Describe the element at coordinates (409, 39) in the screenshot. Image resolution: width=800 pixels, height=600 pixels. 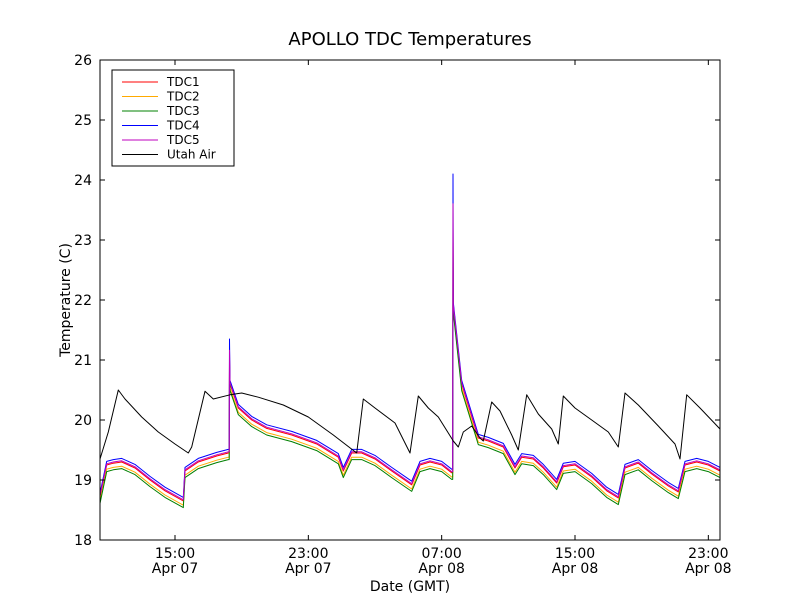
I see `chart-title: APOLLO TDC Temperatures` at that location.